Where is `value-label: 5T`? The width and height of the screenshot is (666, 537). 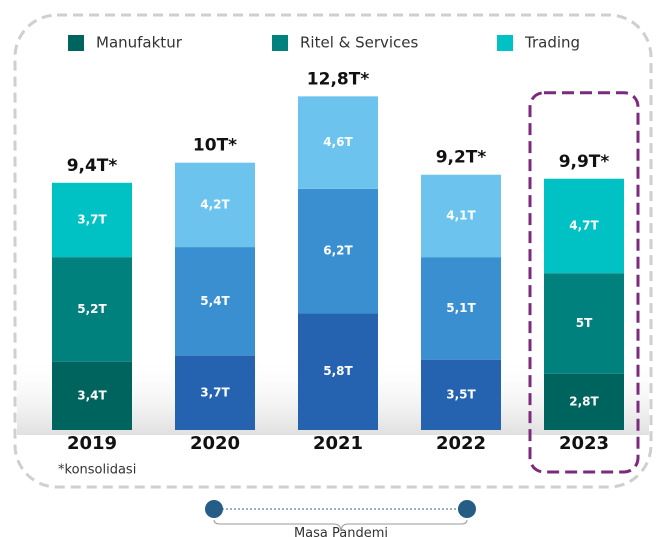 value-label: 5T is located at coordinates (584, 323).